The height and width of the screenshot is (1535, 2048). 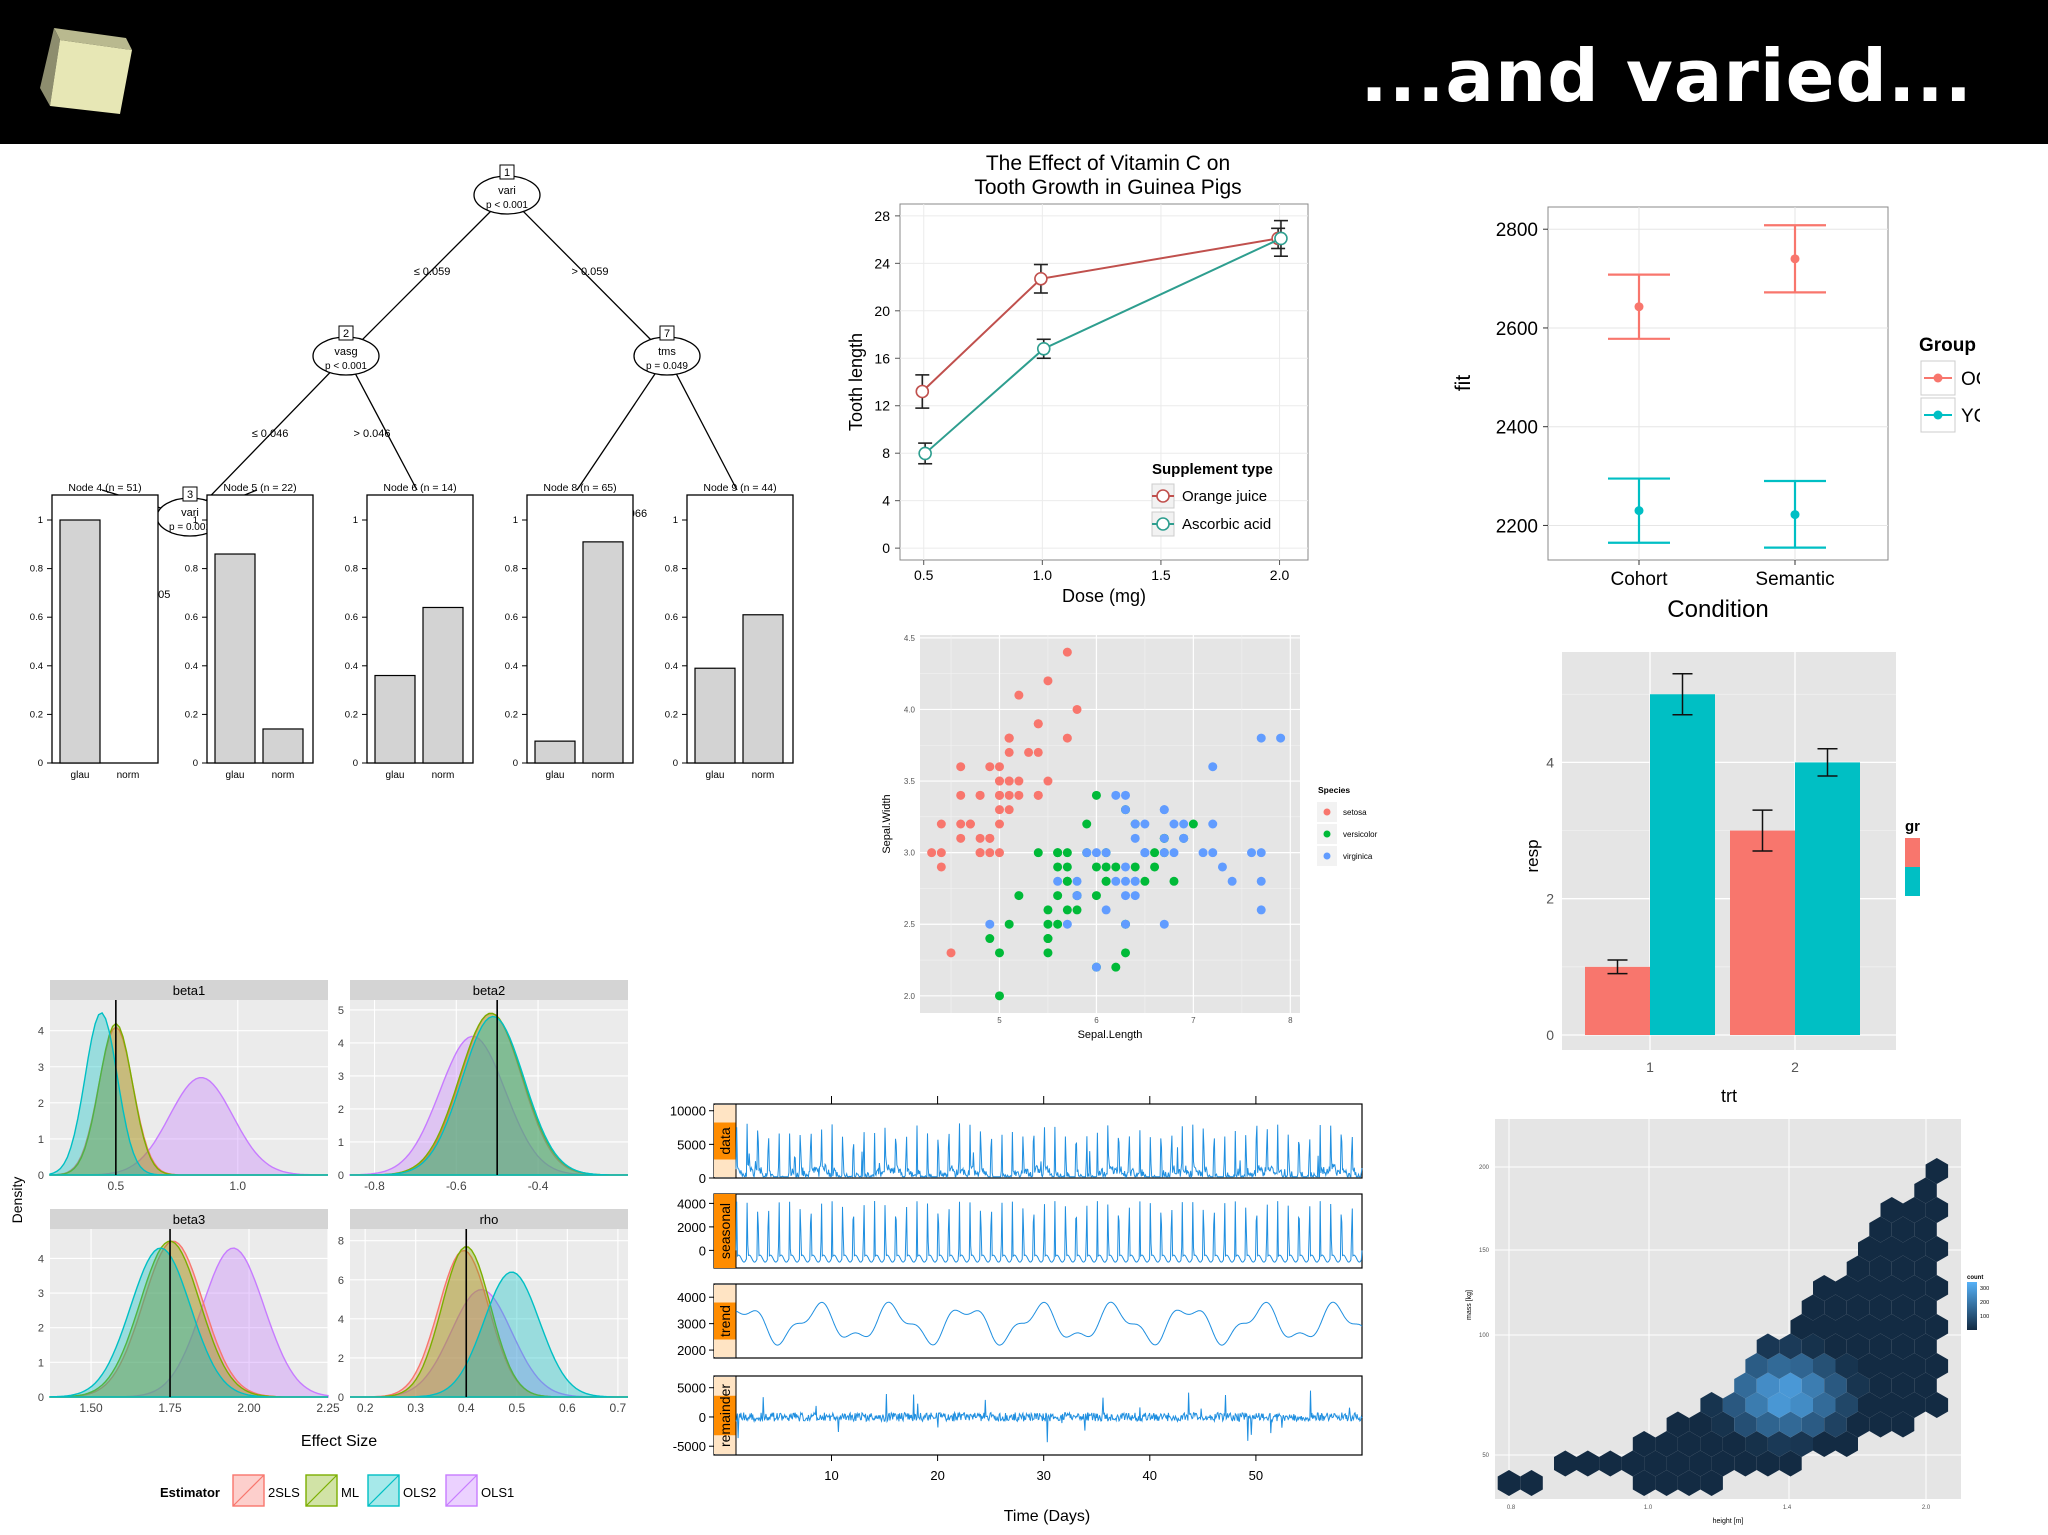 What do you see at coordinates (1161, 575) in the screenshot?
I see `xtick-label: 1.5` at bounding box center [1161, 575].